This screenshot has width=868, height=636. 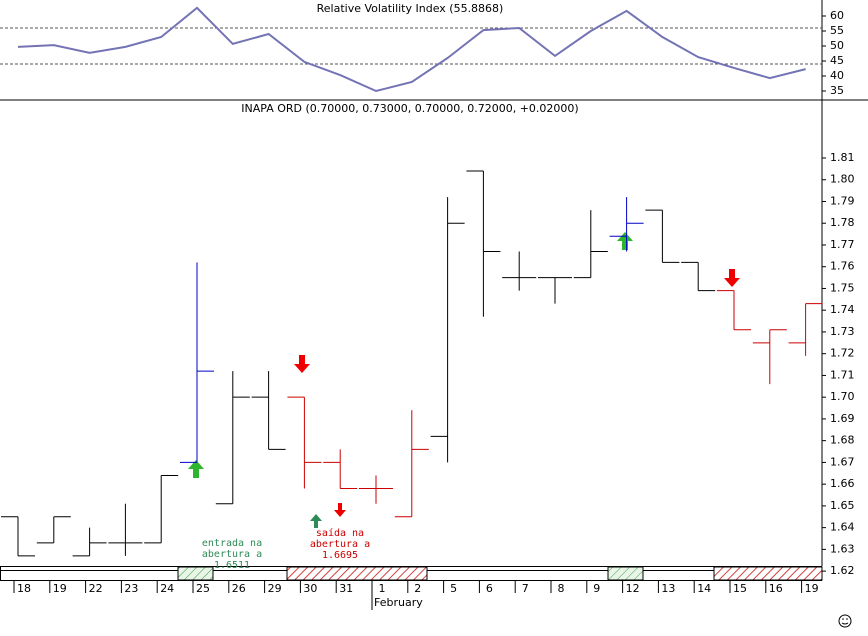 What do you see at coordinates (842, 353) in the screenshot?
I see `y-tick-label: 1.72` at bounding box center [842, 353].